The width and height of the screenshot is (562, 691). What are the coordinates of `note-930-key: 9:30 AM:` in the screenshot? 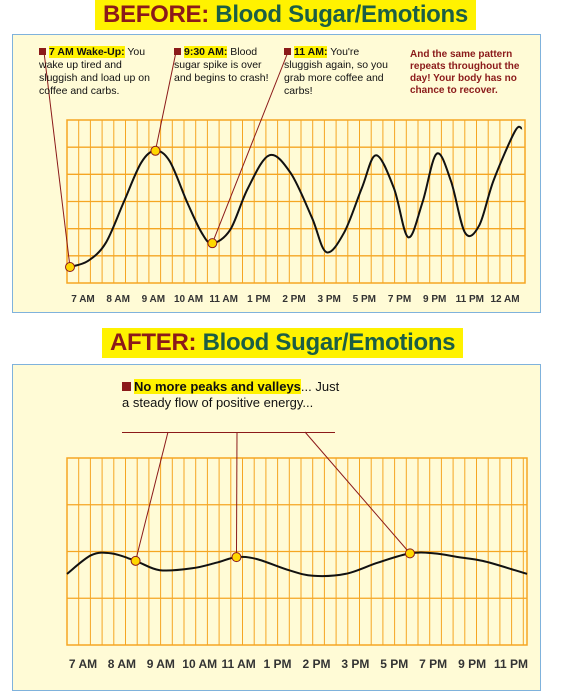 It's located at (206, 52).